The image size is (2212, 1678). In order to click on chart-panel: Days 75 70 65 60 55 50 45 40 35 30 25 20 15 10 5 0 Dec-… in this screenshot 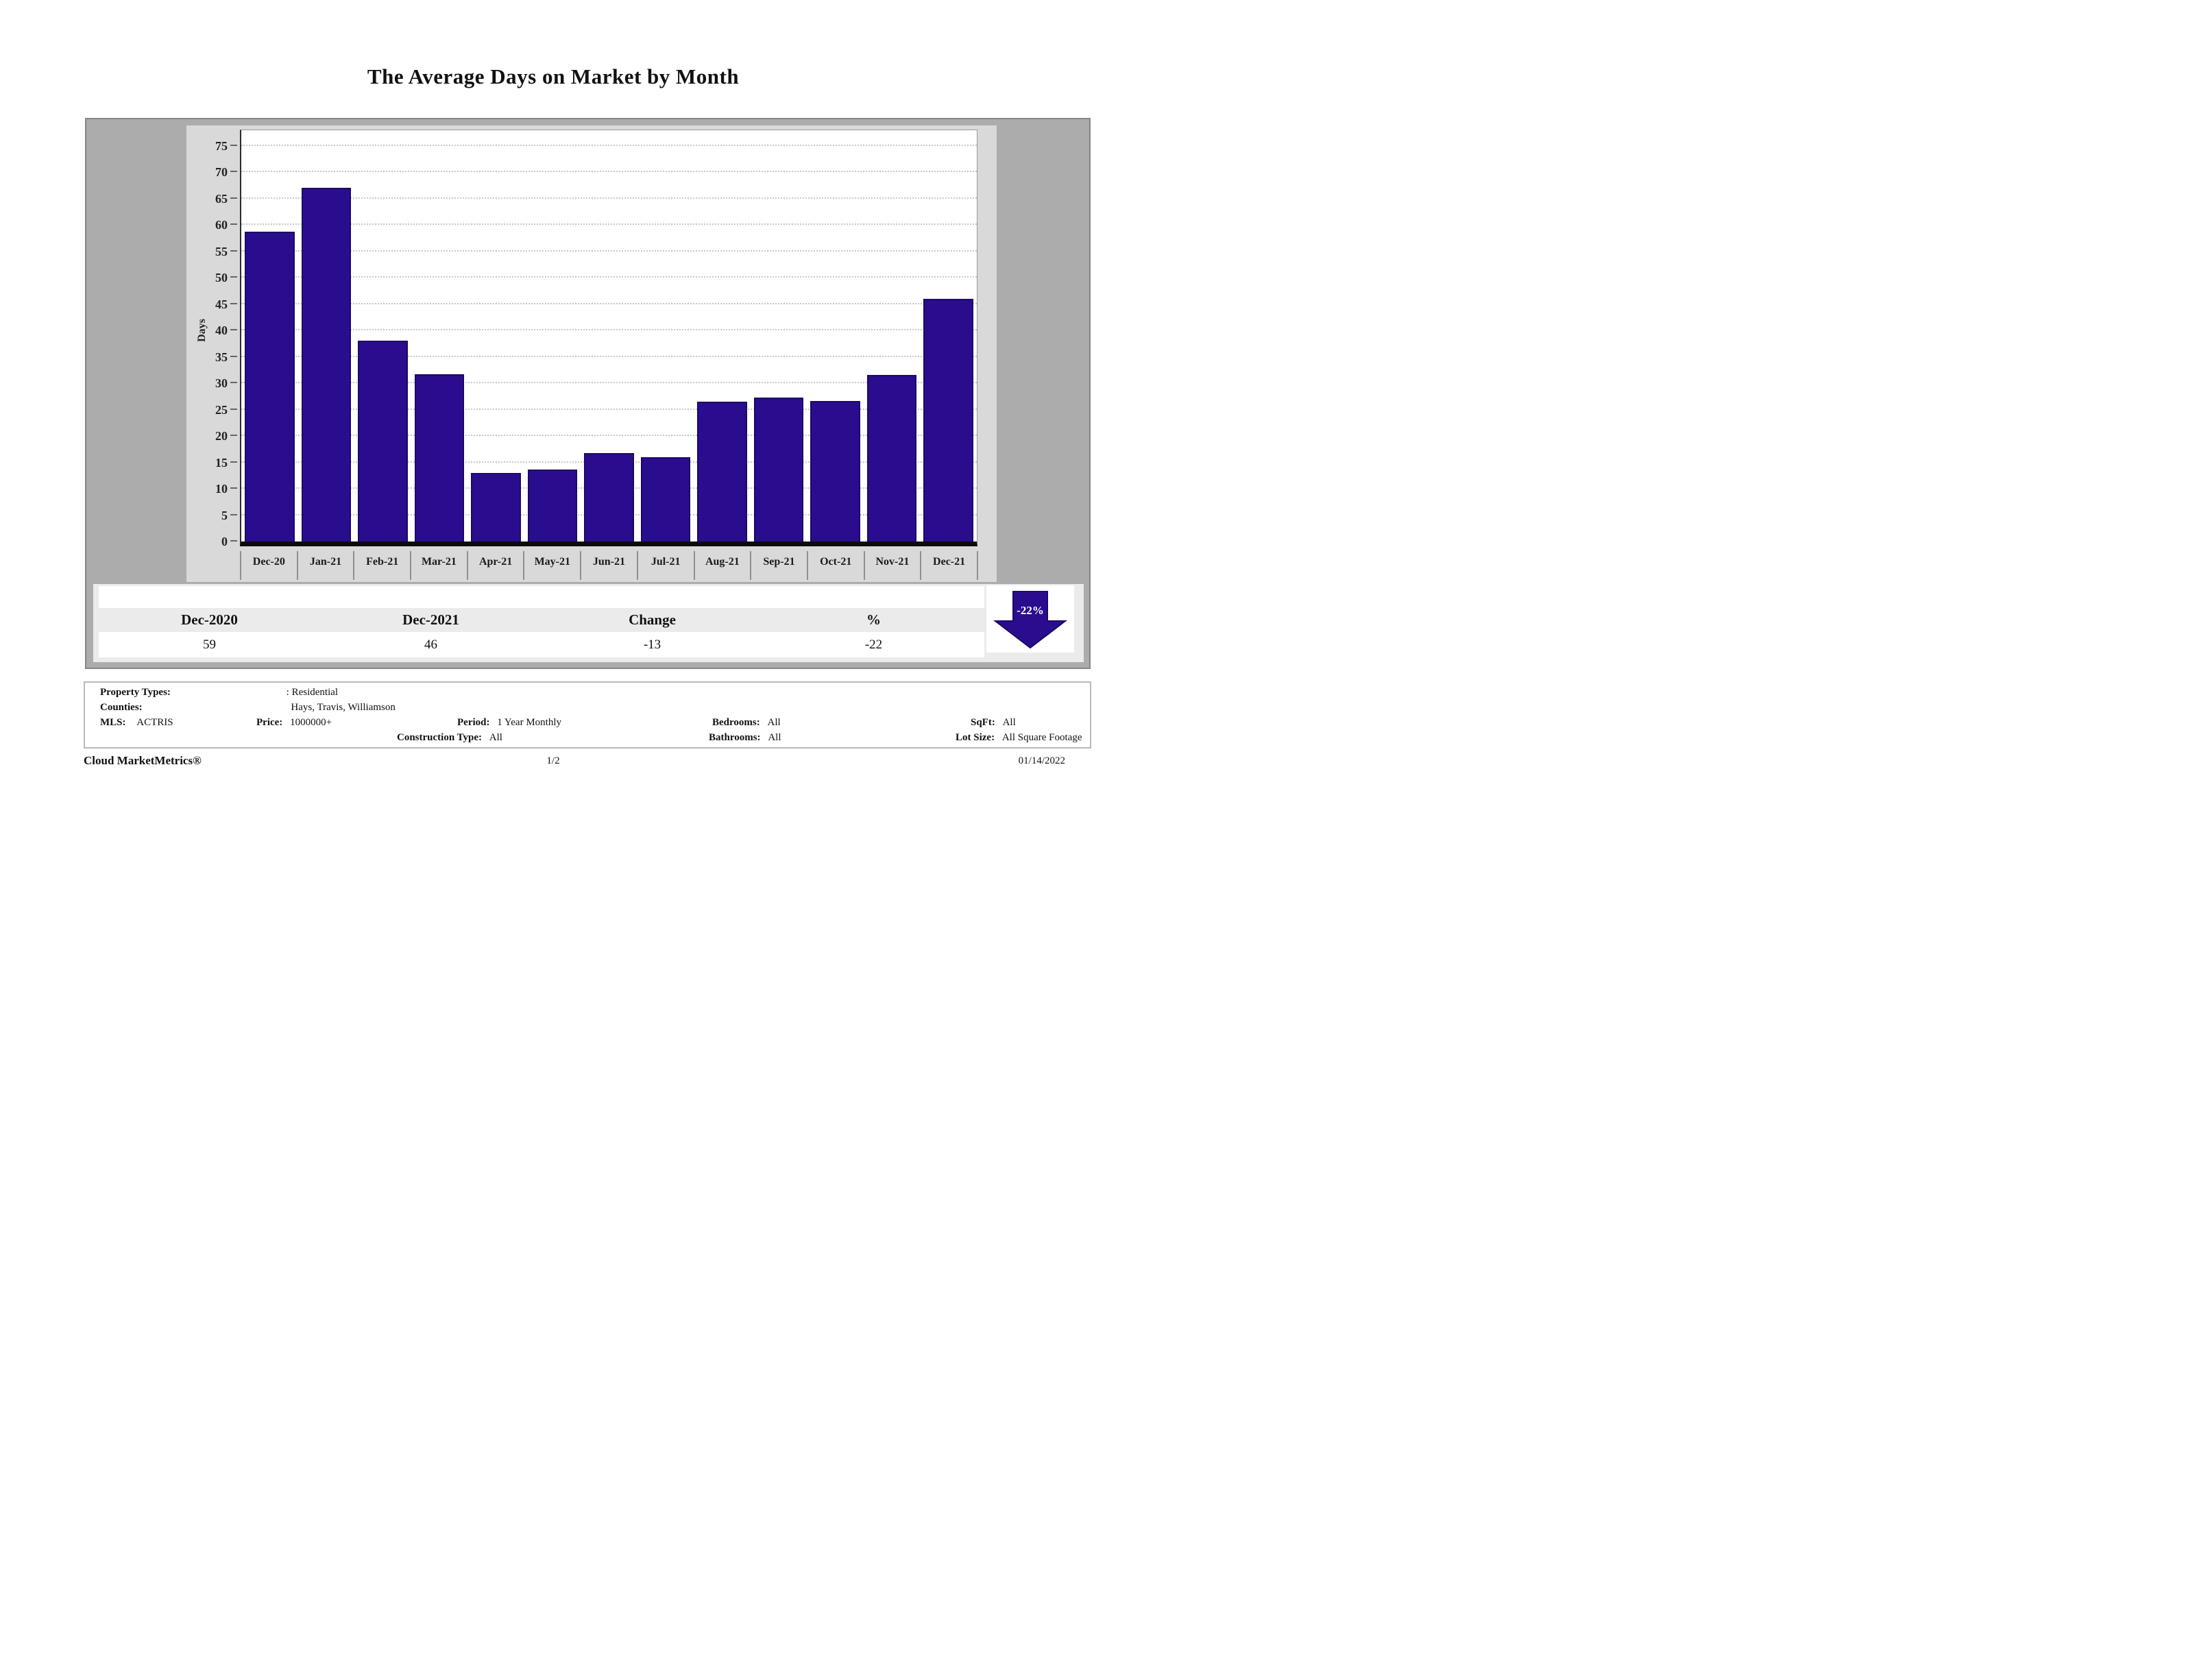, I will do `click(592, 353)`.